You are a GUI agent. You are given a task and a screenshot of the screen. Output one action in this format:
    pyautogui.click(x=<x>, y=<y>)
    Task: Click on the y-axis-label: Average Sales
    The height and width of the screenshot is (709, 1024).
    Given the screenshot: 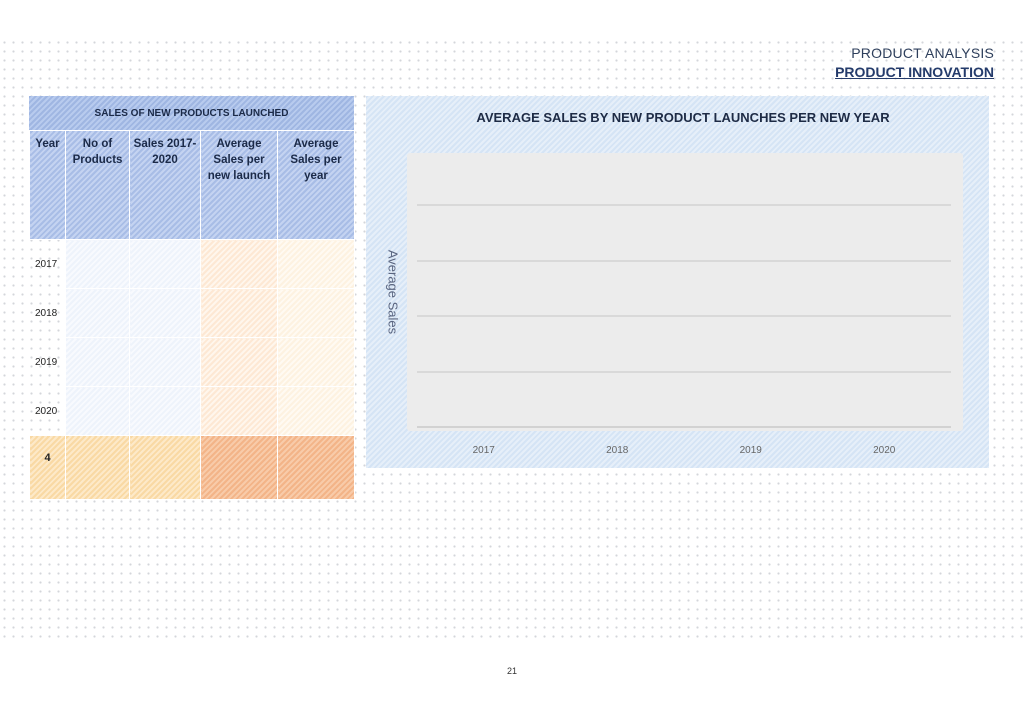 What is the action you would take?
    pyautogui.click(x=393, y=292)
    